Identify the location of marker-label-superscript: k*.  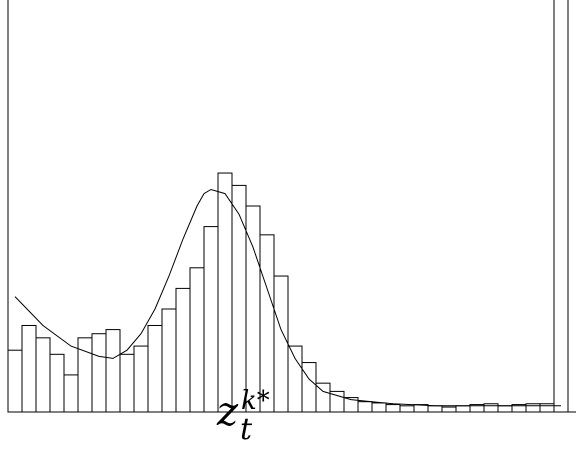
(255, 401).